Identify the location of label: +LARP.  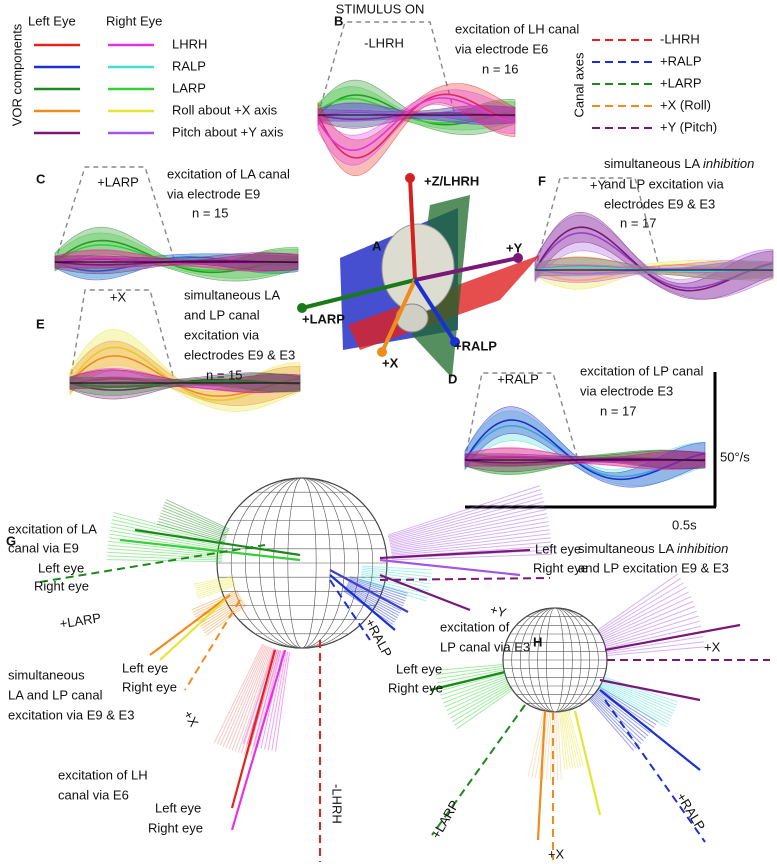
(681, 82).